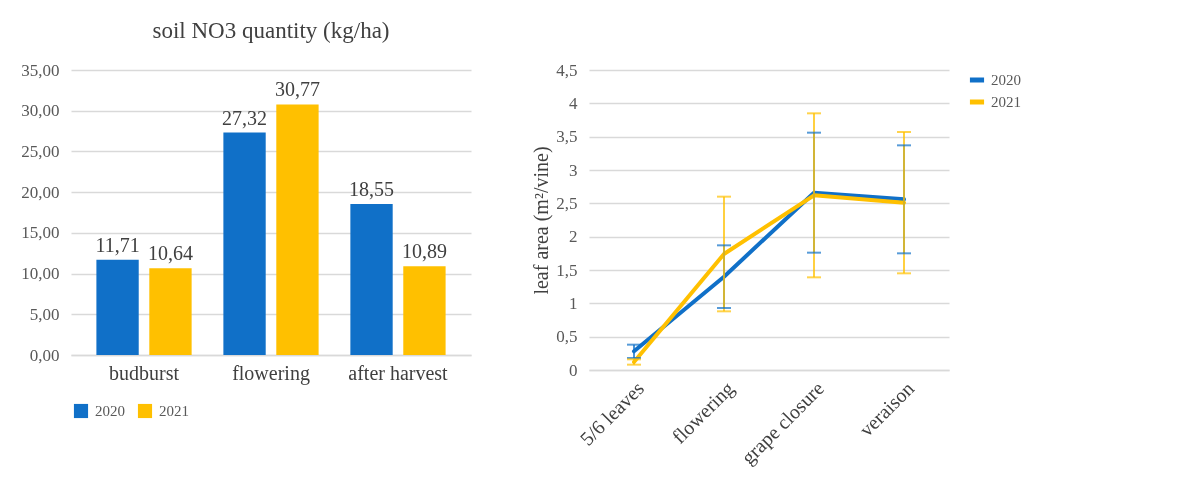 Image resolution: width=1199 pixels, height=493 pixels. Describe the element at coordinates (573, 103) in the screenshot. I see `y-tick-label: 4` at that location.